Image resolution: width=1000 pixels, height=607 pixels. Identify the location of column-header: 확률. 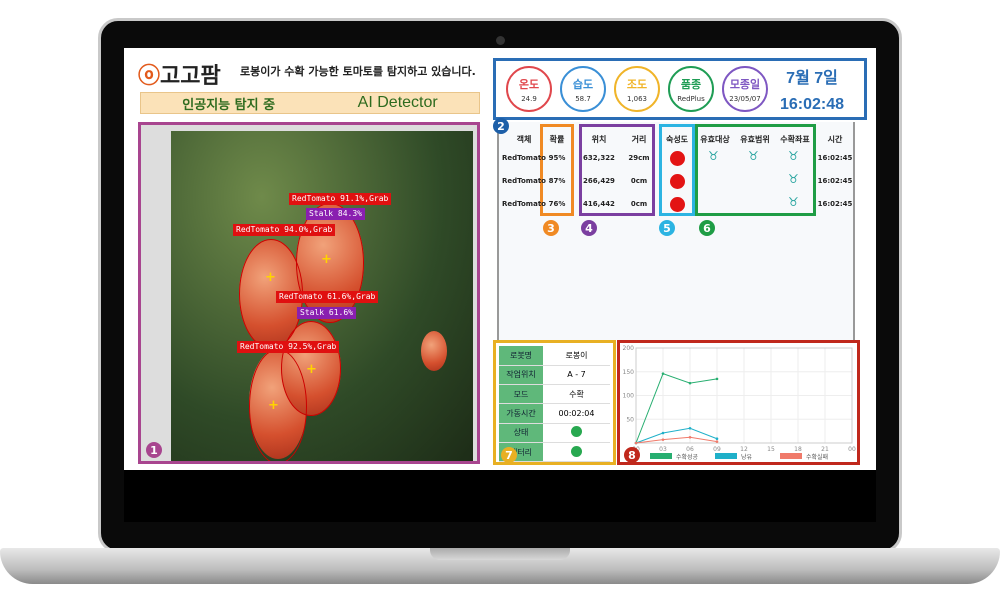
(557, 139).